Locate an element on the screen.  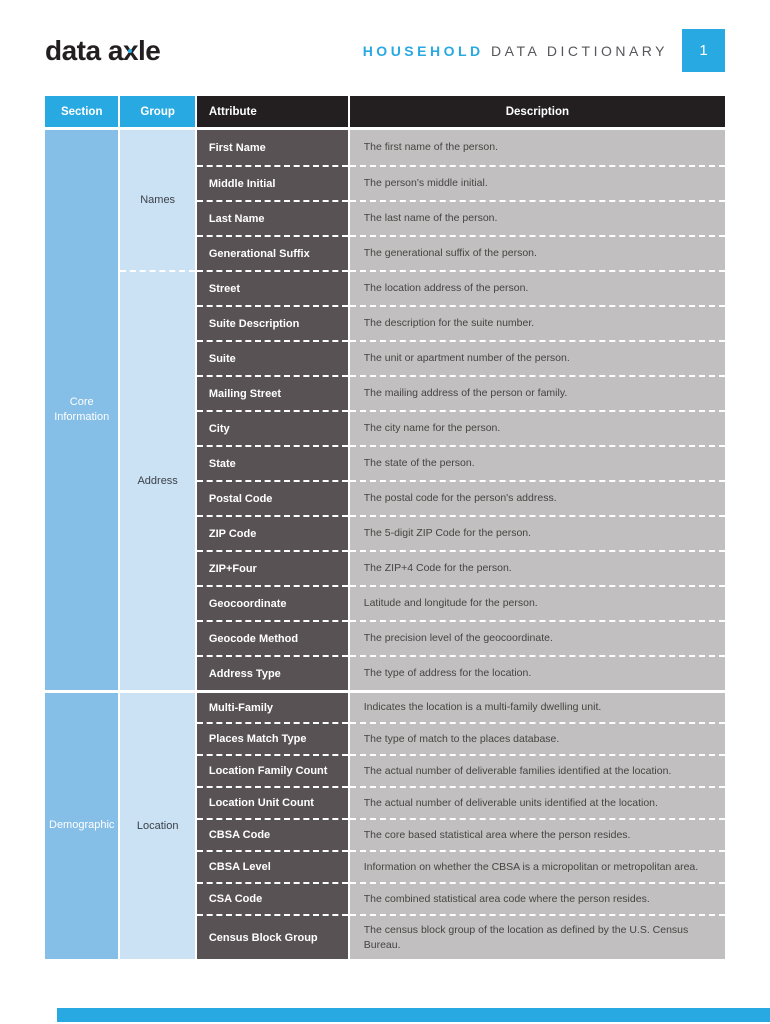
description-cell: The first name of the person. is located at coordinates (537, 147).